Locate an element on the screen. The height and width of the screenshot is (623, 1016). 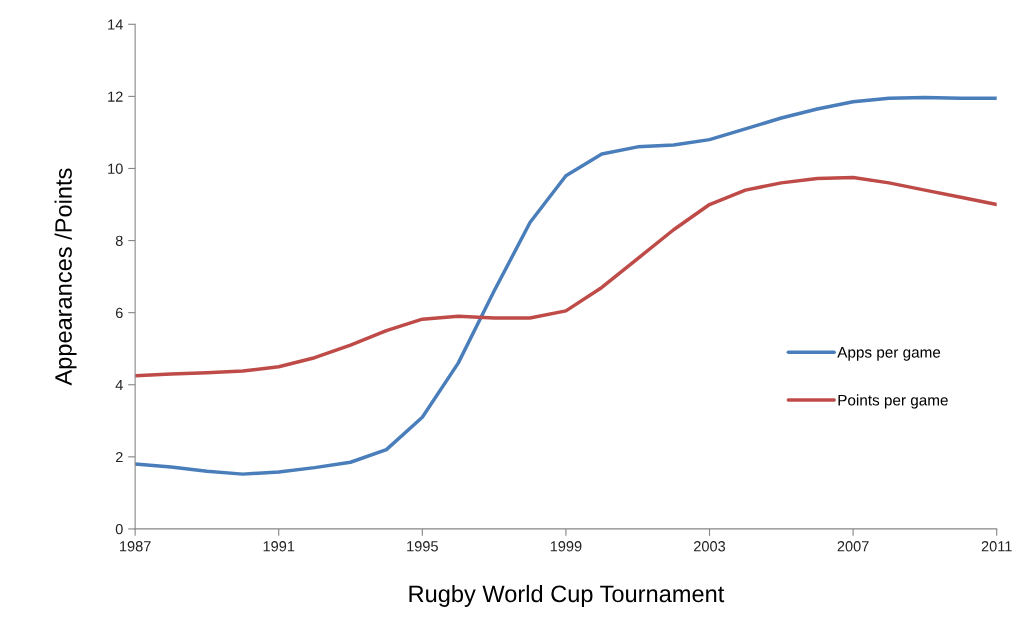
x-tick-label: 2011 is located at coordinates (996, 546).